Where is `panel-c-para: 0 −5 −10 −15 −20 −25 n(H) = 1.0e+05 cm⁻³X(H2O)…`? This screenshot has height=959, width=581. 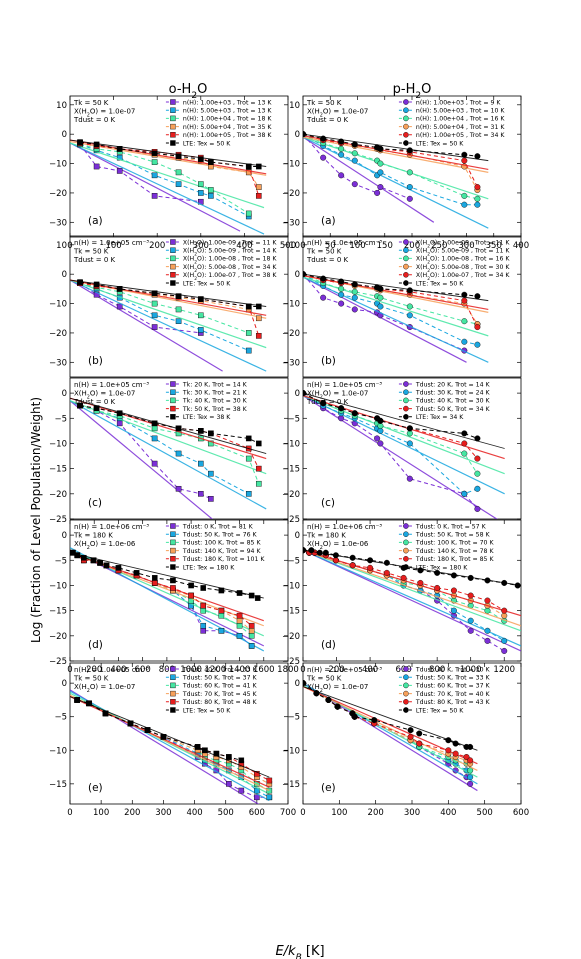
panel-c-para: 0 −5 −10 −15 −20 −25 n(H) = 1.0e+05 cm⁻³X(H2O)… is located at coordinates (402, 451).